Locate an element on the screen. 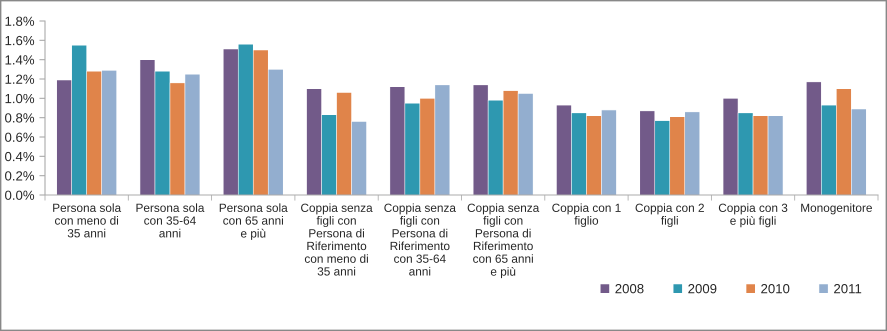  x-tick-label: Persona sola con meno di 35 anni is located at coordinates (87, 220).